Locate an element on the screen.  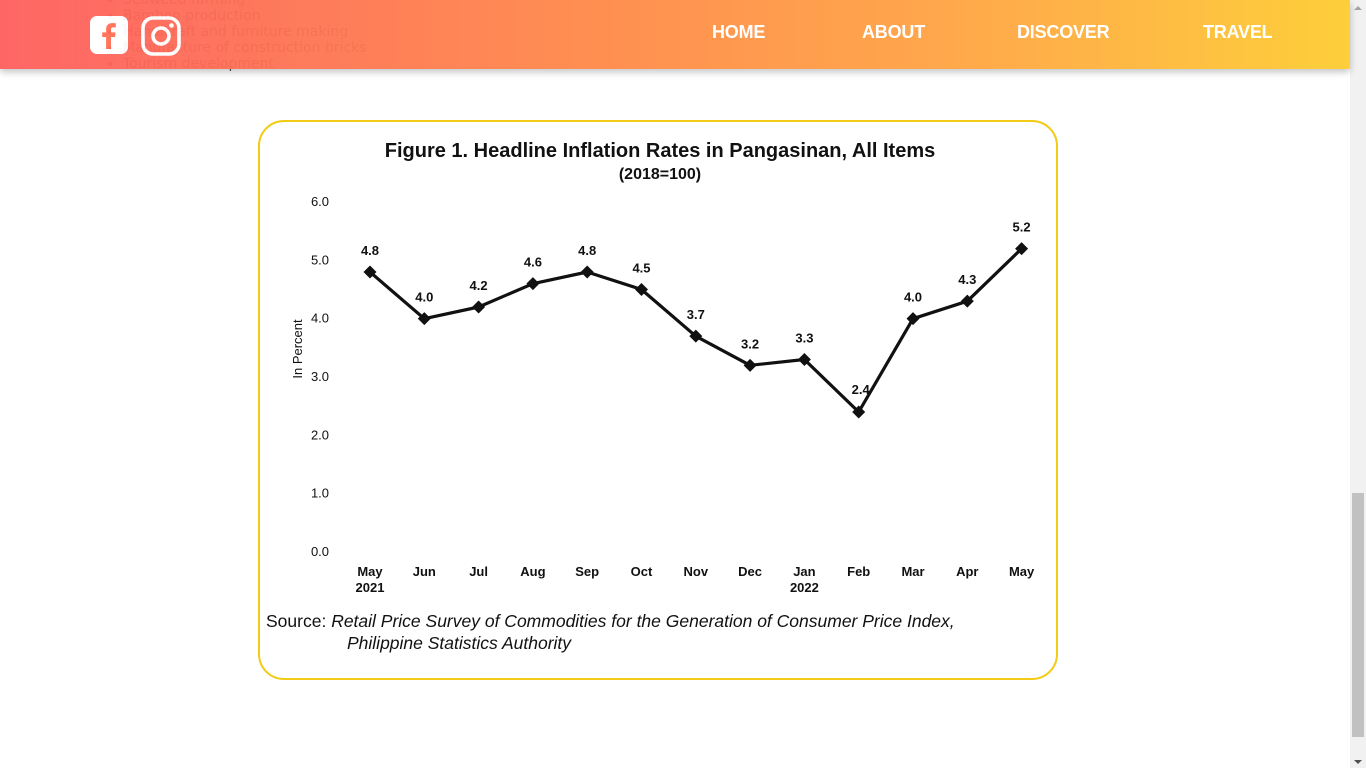
nav-home: HOME is located at coordinates (739, 32).